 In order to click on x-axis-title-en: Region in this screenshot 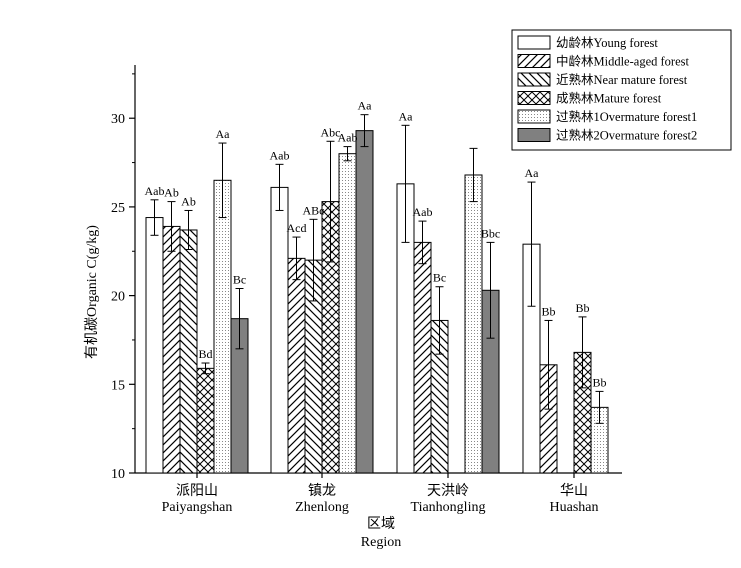, I will do `click(381, 542)`.